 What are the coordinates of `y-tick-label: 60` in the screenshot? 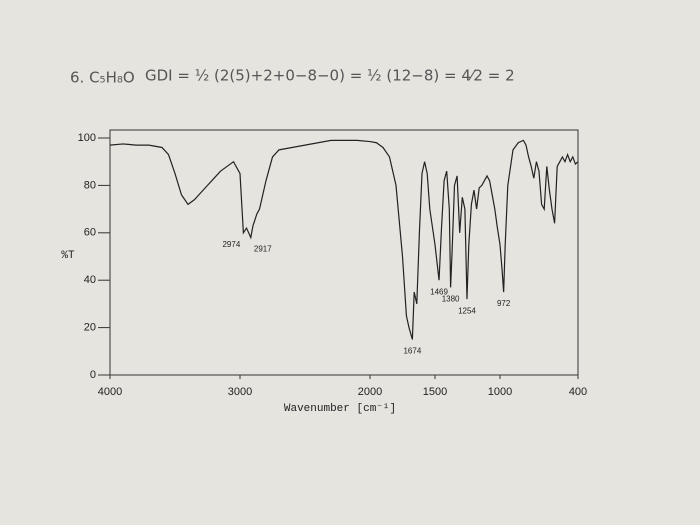 It's located at (90, 233).